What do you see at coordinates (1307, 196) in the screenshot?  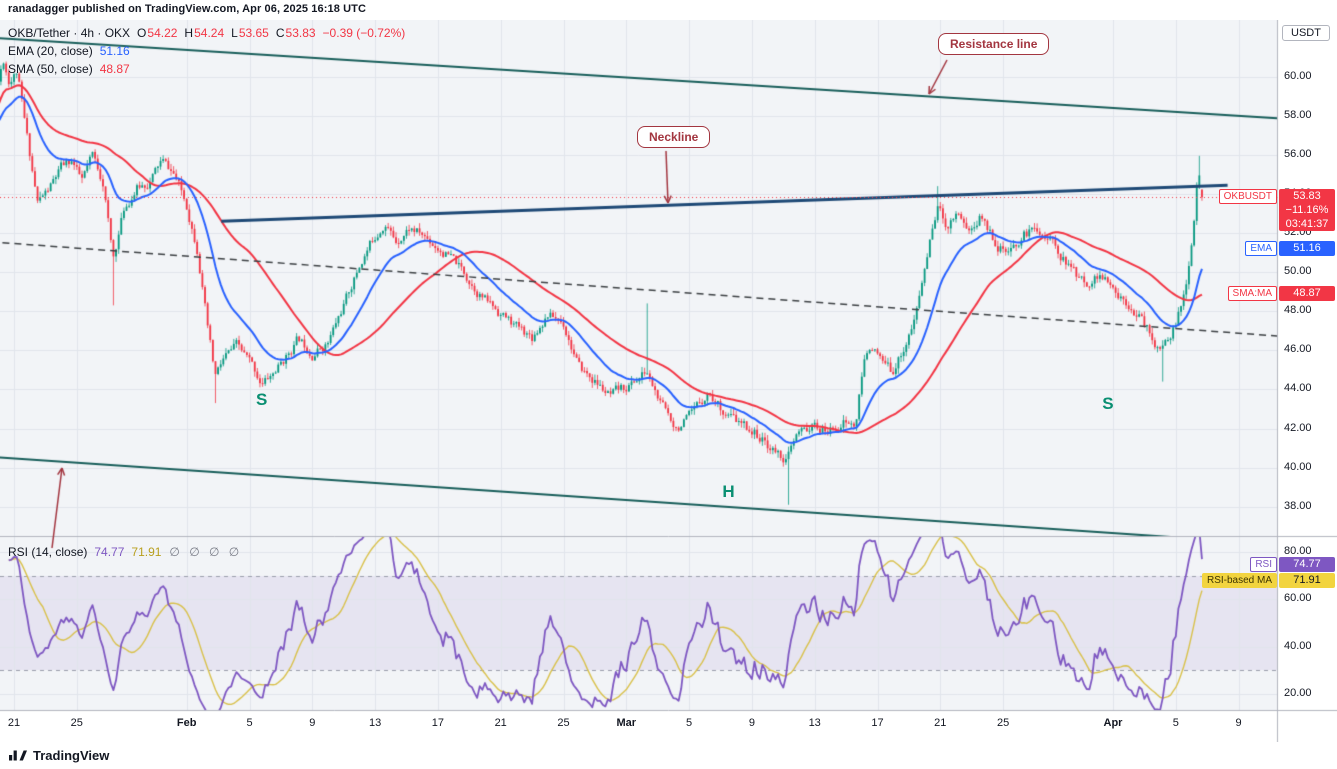 I see `last-price: 53.83` at bounding box center [1307, 196].